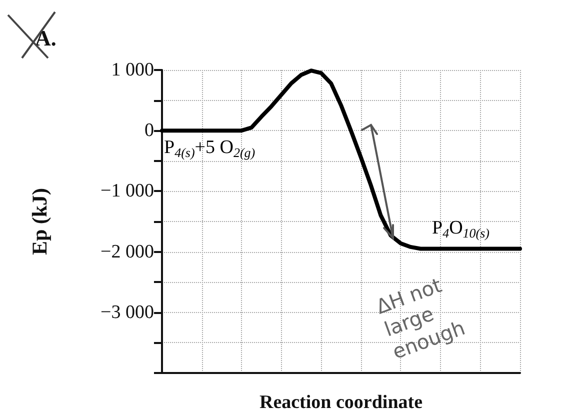 The width and height of the screenshot is (565, 417). What do you see at coordinates (45, 38) in the screenshot?
I see `chart-title: A.` at bounding box center [45, 38].